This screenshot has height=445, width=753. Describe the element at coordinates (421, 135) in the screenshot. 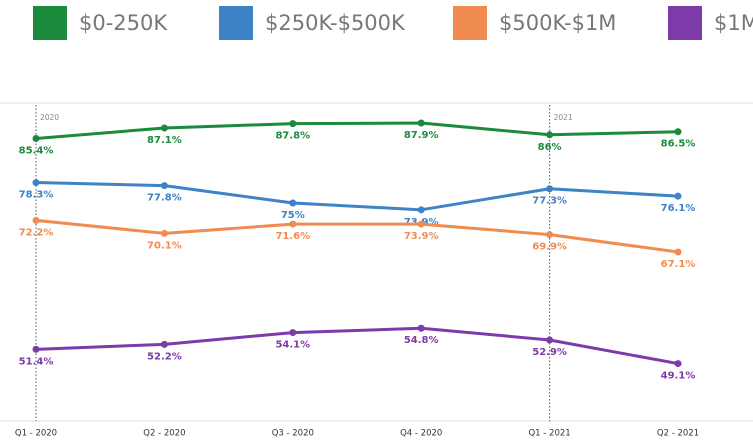

I see `value-label: 87.9%` at that location.